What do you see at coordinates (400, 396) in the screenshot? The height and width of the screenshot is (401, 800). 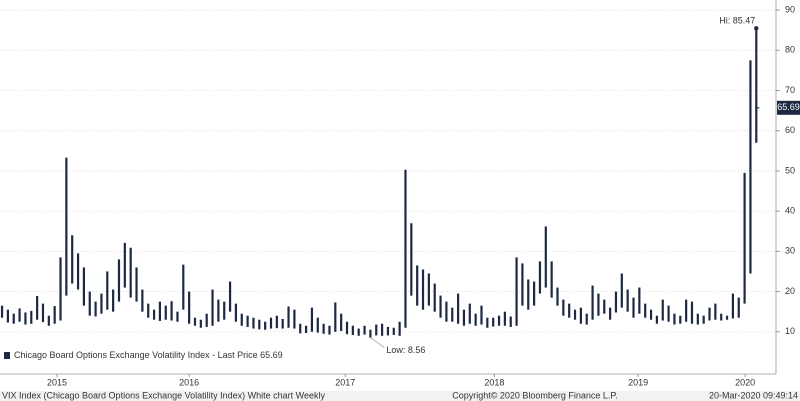 I see `footer-band` at bounding box center [400, 396].